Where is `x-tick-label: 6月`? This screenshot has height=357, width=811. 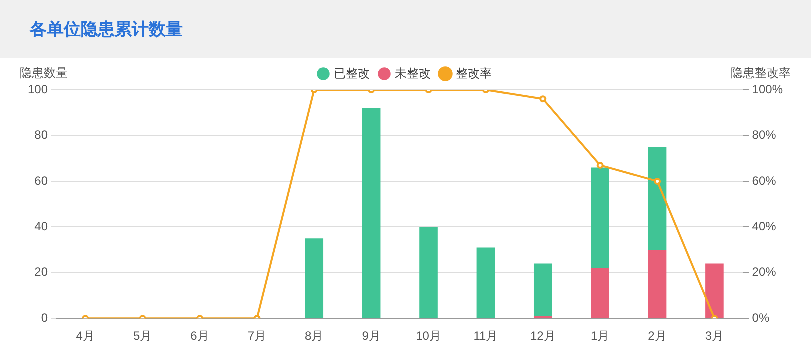 x-tick-label: 6月 is located at coordinates (200, 336).